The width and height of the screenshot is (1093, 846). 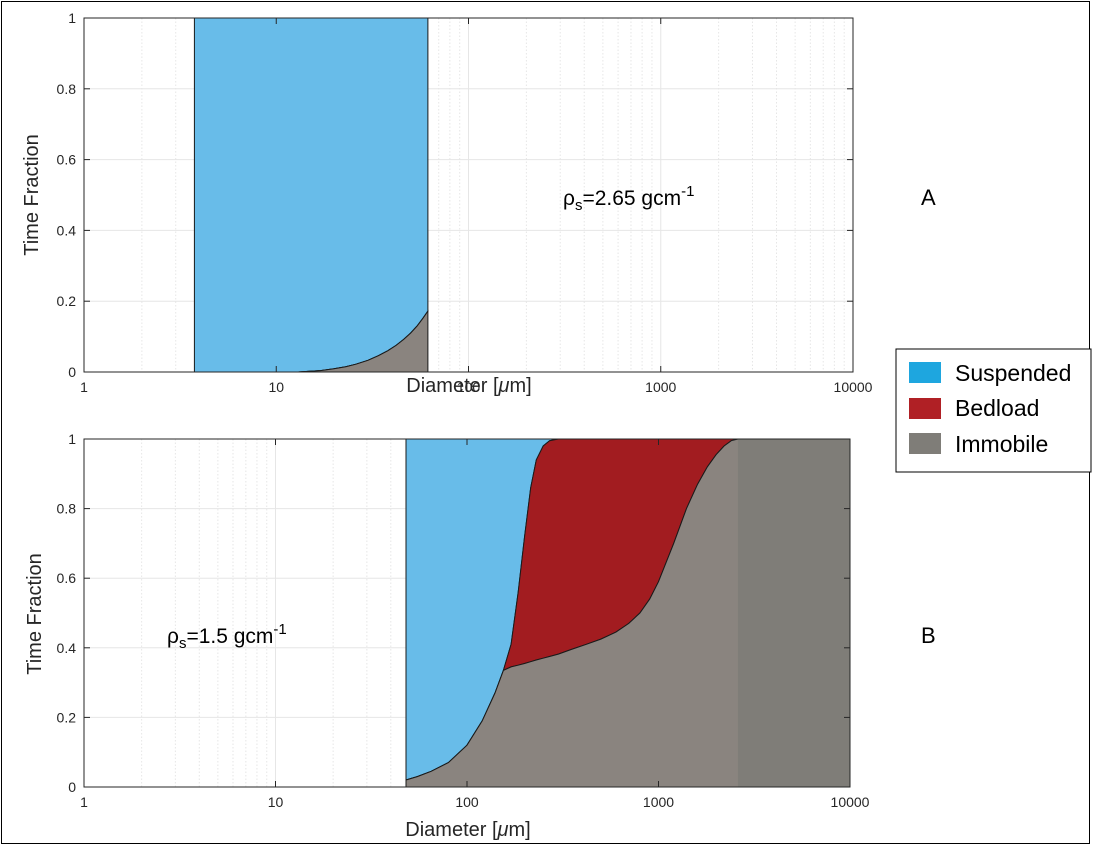 I want to click on area-suspended, so click(x=311, y=195).